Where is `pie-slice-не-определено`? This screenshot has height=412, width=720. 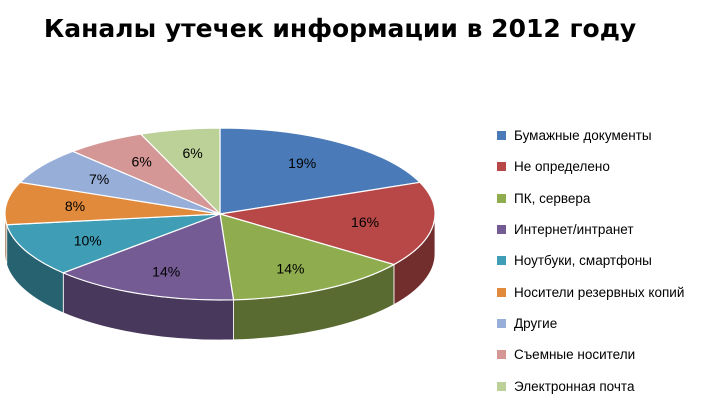
pie-slice-не-определено is located at coordinates (327, 223).